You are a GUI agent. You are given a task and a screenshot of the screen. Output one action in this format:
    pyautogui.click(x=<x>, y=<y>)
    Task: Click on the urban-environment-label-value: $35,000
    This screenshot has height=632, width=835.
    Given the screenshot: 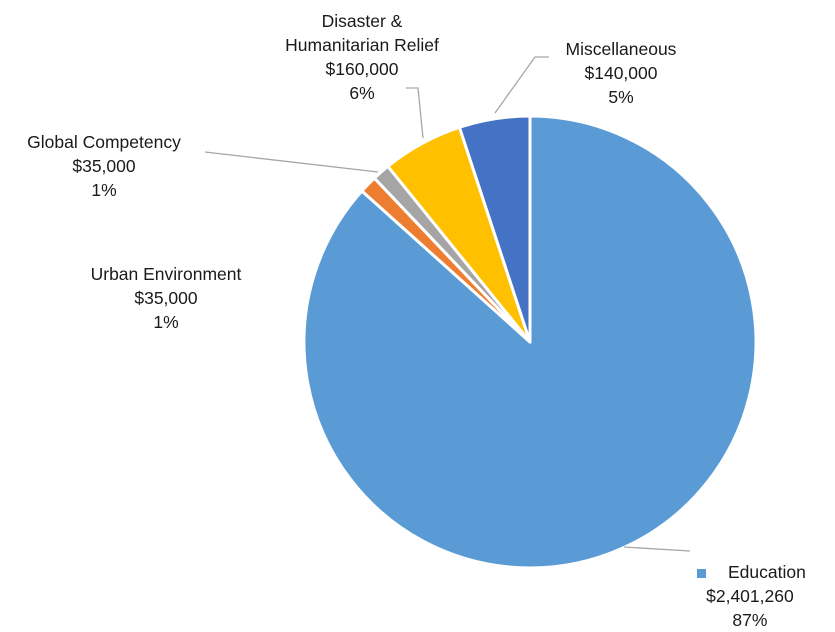 What is the action you would take?
    pyautogui.click(x=166, y=298)
    